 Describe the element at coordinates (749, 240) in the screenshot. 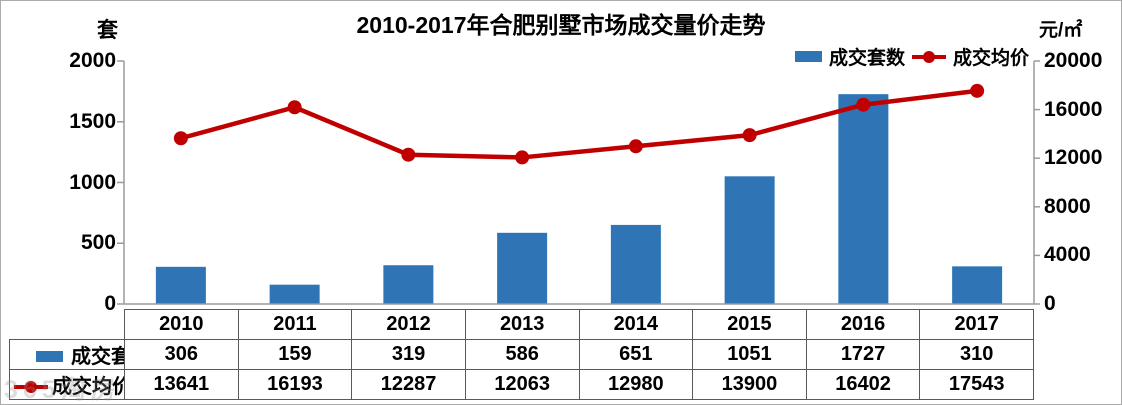

I see `bar-2015` at that location.